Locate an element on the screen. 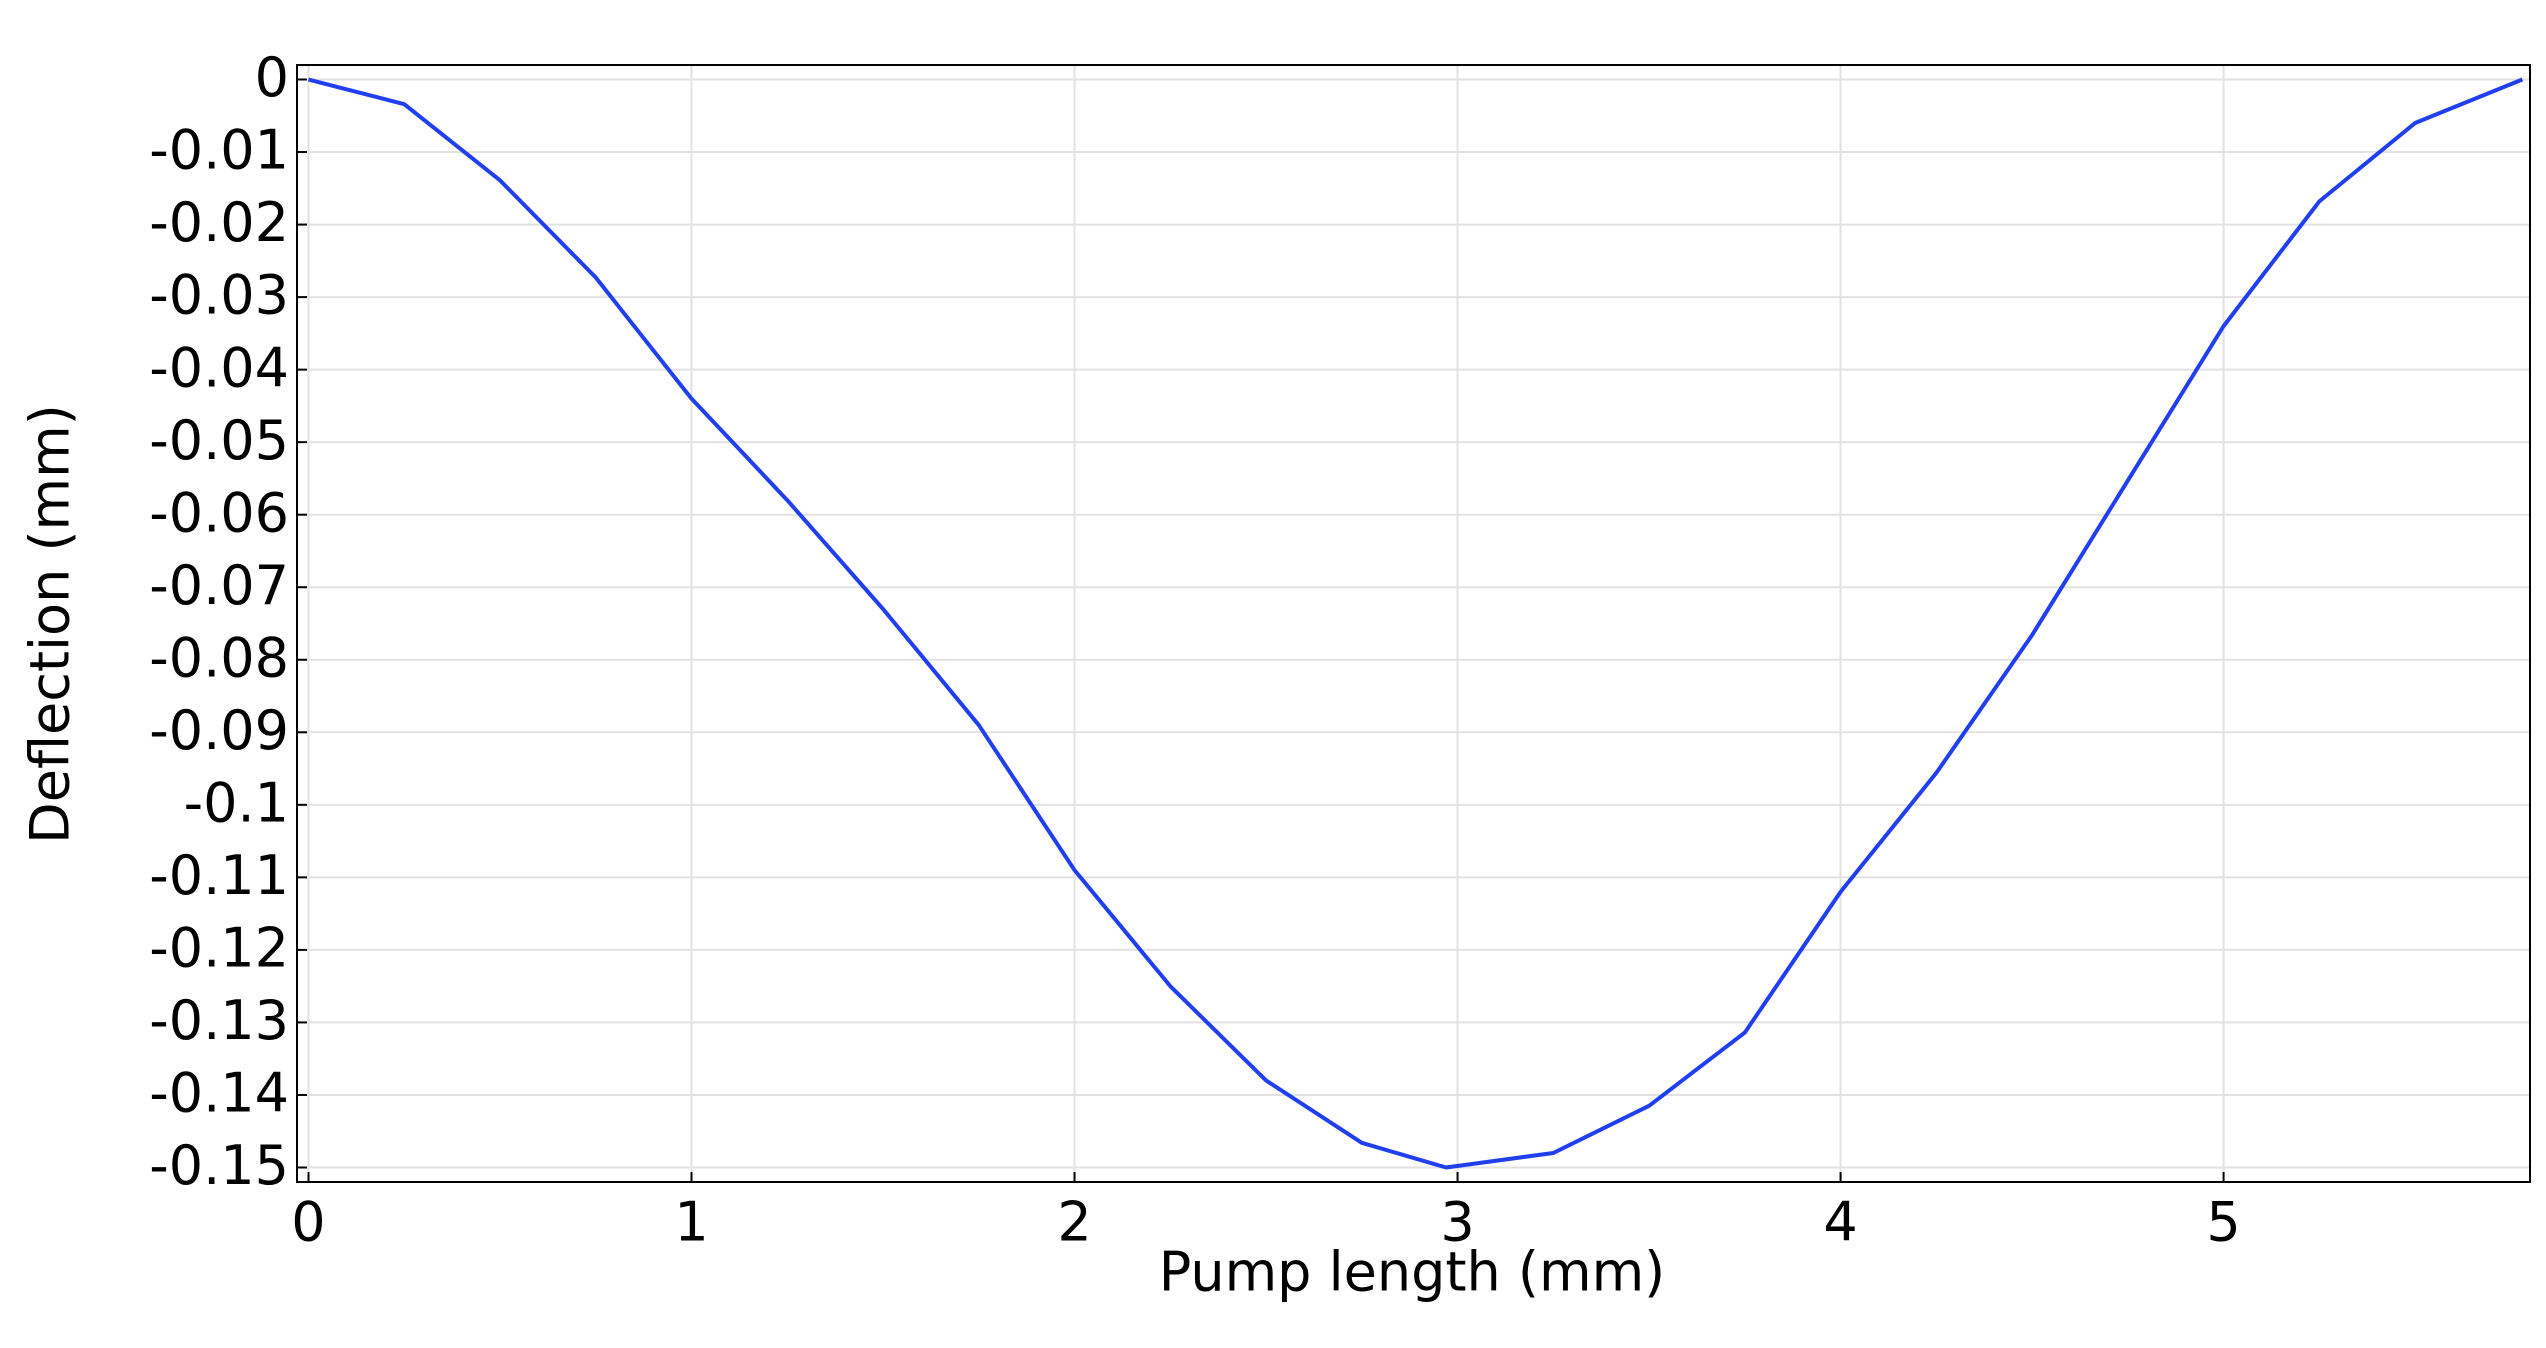 This screenshot has width=2546, height=1348. y-tick-label: -0.08 is located at coordinates (219, 657).